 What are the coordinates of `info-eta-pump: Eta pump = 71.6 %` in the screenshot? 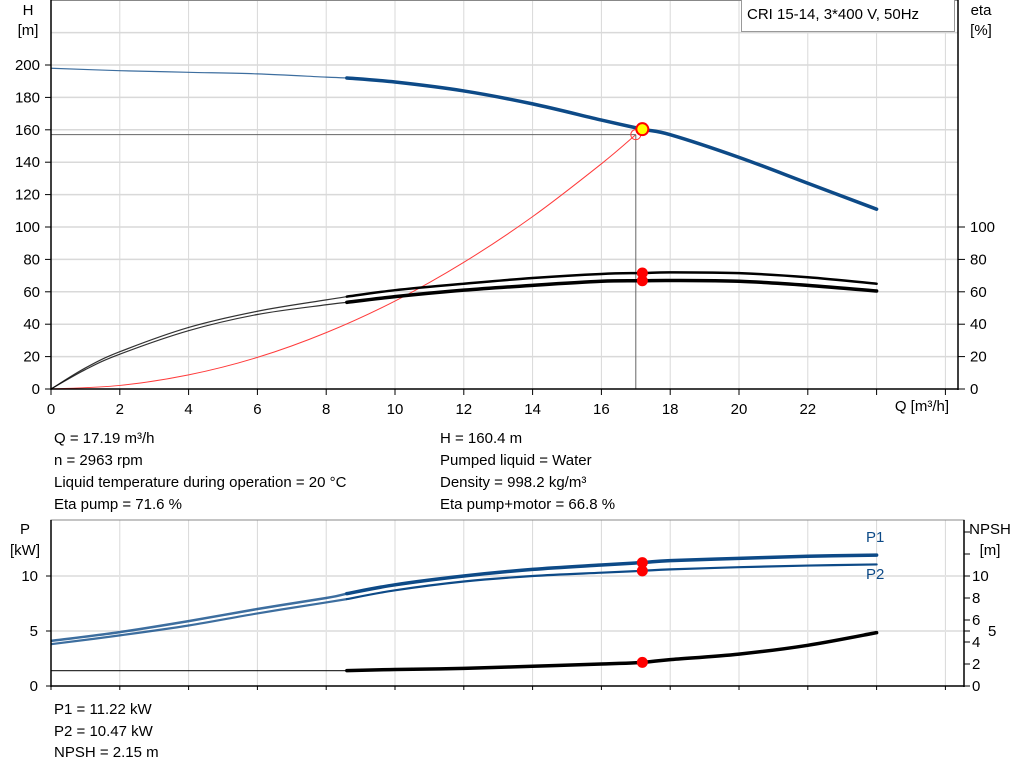 It's located at (118, 504).